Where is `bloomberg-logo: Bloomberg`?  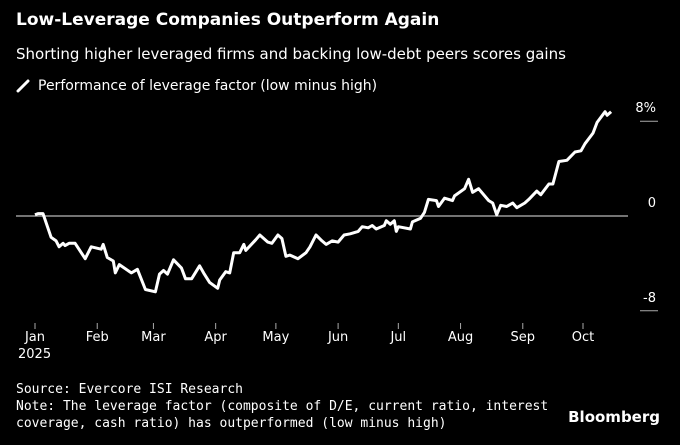 bloomberg-logo: Bloomberg is located at coordinates (614, 417).